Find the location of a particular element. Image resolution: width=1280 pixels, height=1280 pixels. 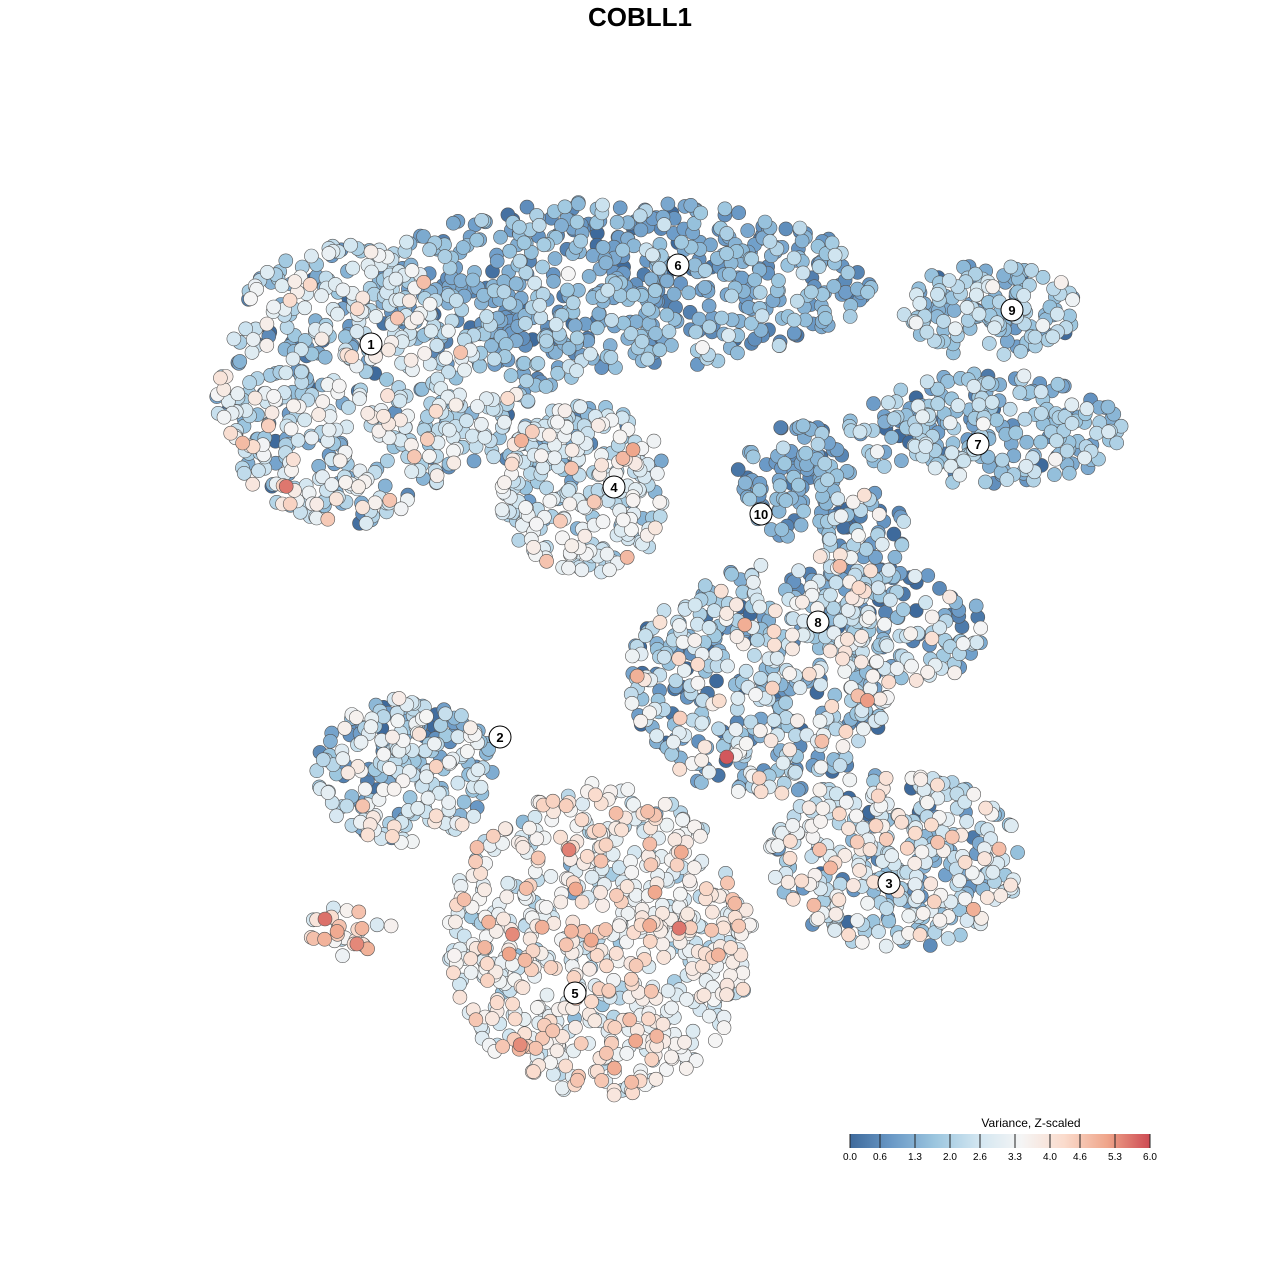

cluster-label-text: 6 is located at coordinates (677, 265).